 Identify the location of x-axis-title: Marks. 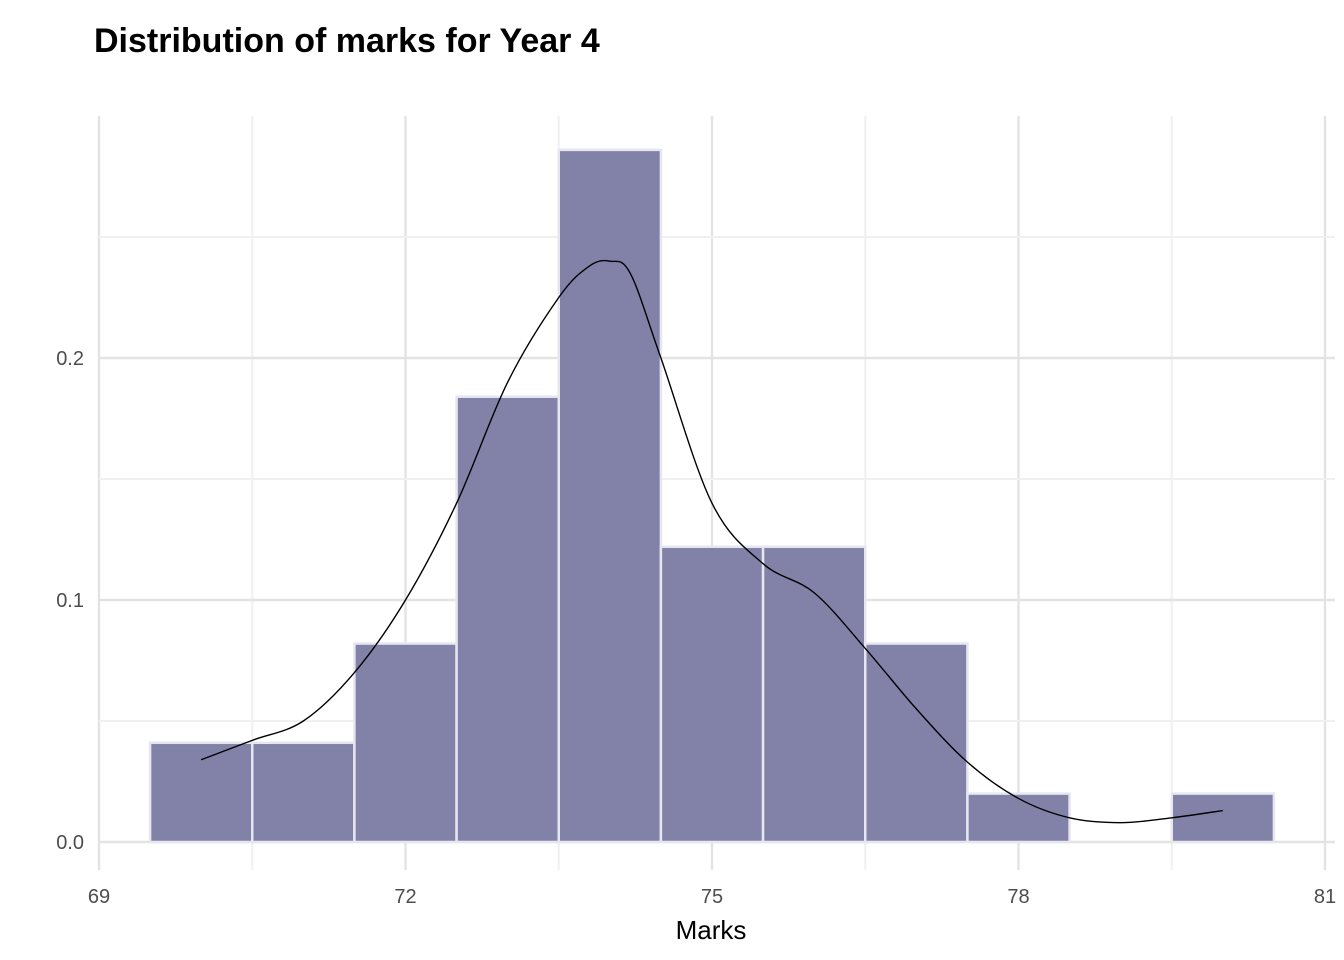
(711, 930).